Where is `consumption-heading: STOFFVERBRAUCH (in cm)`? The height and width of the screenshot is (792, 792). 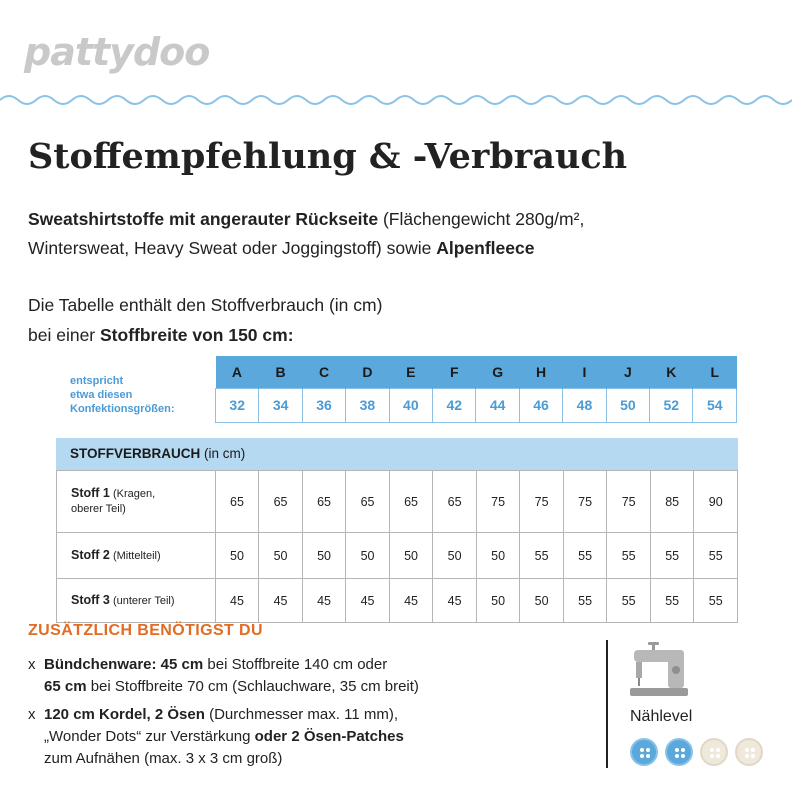
consumption-heading: STOFFVERBRAUCH (in cm) is located at coordinates (397, 454).